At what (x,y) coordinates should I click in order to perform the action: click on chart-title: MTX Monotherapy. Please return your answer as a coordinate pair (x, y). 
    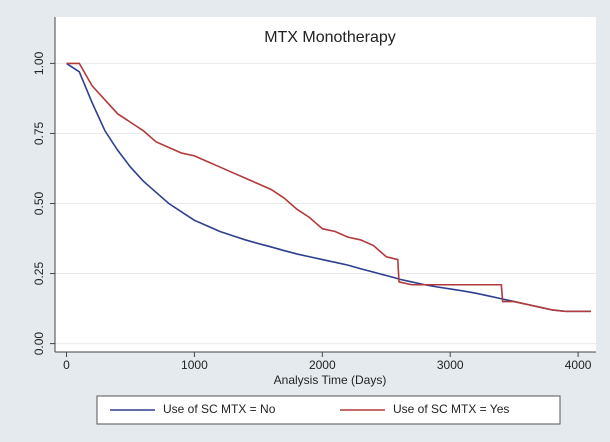
    Looking at the image, I should click on (330, 37).